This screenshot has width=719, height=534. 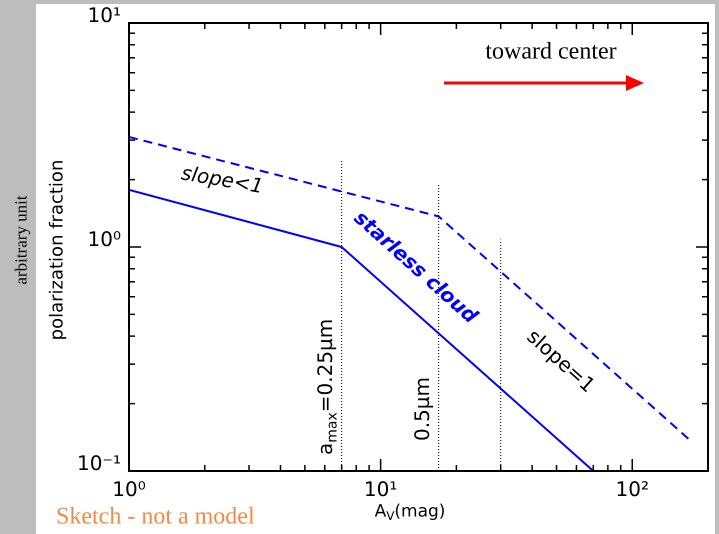 What do you see at coordinates (104, 15) in the screenshot?
I see `y-tick-label: 10¹` at bounding box center [104, 15].